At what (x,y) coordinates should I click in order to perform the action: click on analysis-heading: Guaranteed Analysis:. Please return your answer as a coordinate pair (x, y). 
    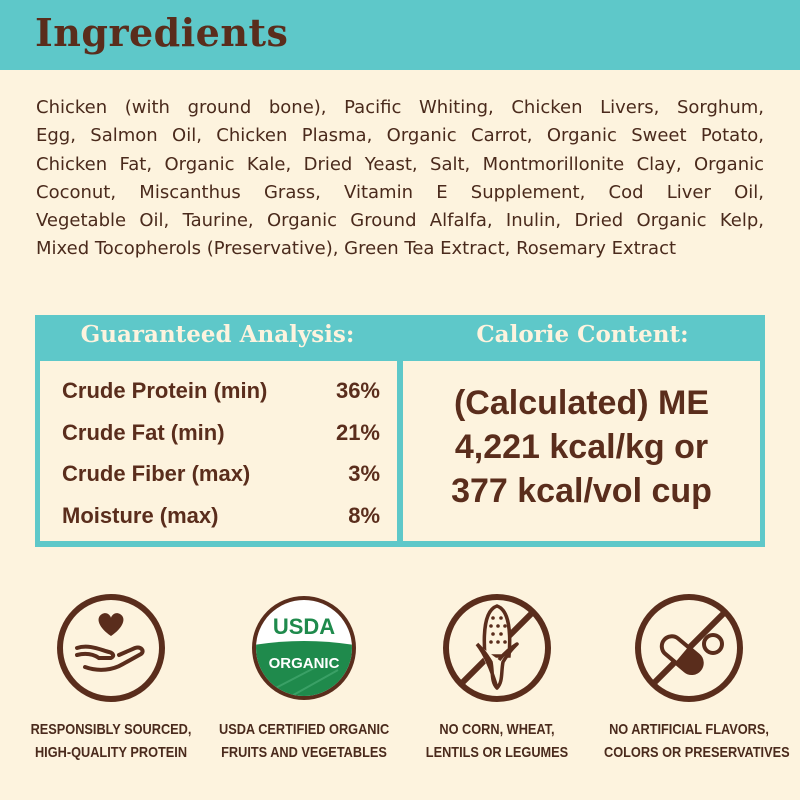
    Looking at the image, I should click on (217, 334).